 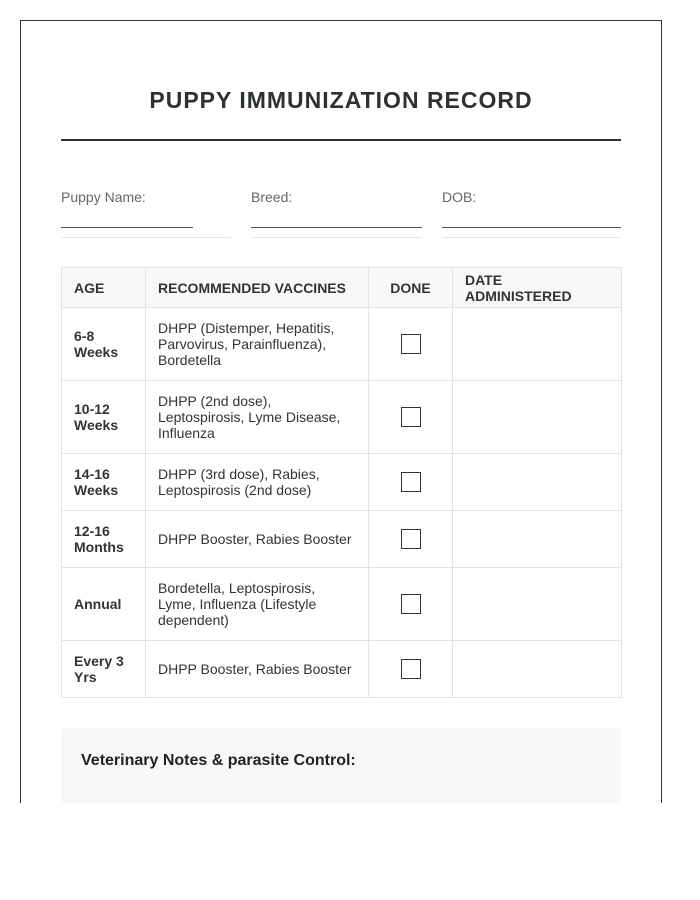 I want to click on puppy-name-input-line, so click(x=127, y=227).